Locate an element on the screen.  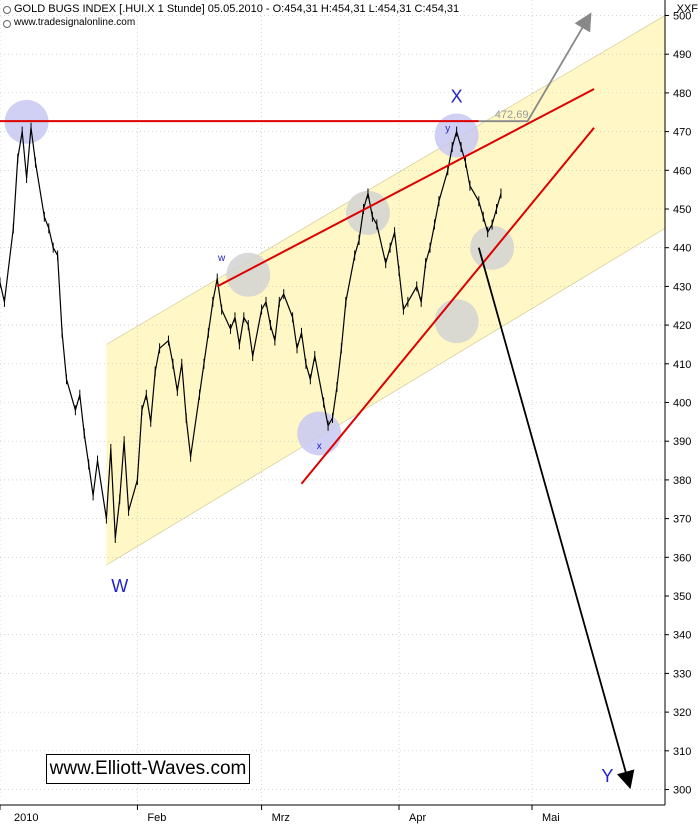
y-tick-label: 400 is located at coordinates (682, 404).